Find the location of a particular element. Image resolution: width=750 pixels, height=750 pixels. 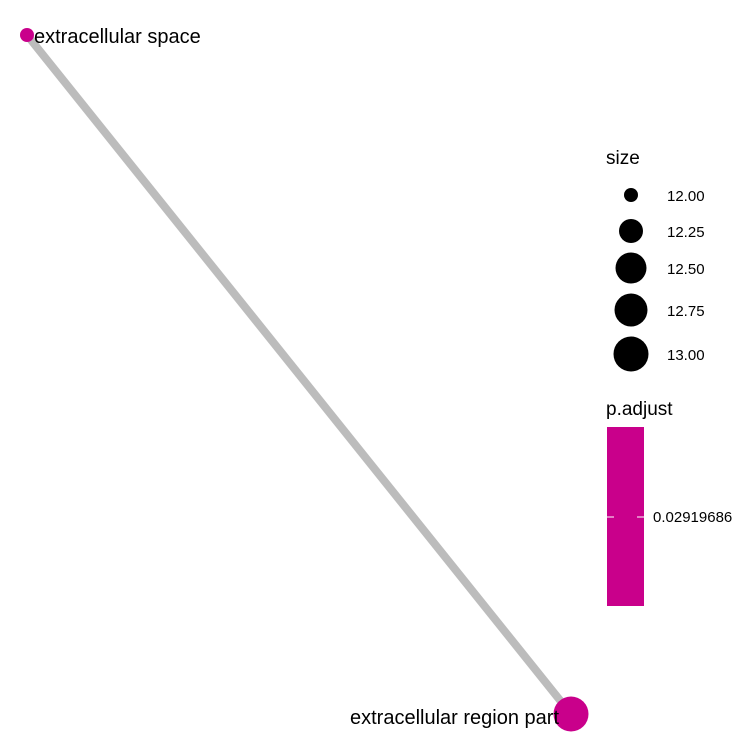

size-legend-title: size is located at coordinates (623, 158).